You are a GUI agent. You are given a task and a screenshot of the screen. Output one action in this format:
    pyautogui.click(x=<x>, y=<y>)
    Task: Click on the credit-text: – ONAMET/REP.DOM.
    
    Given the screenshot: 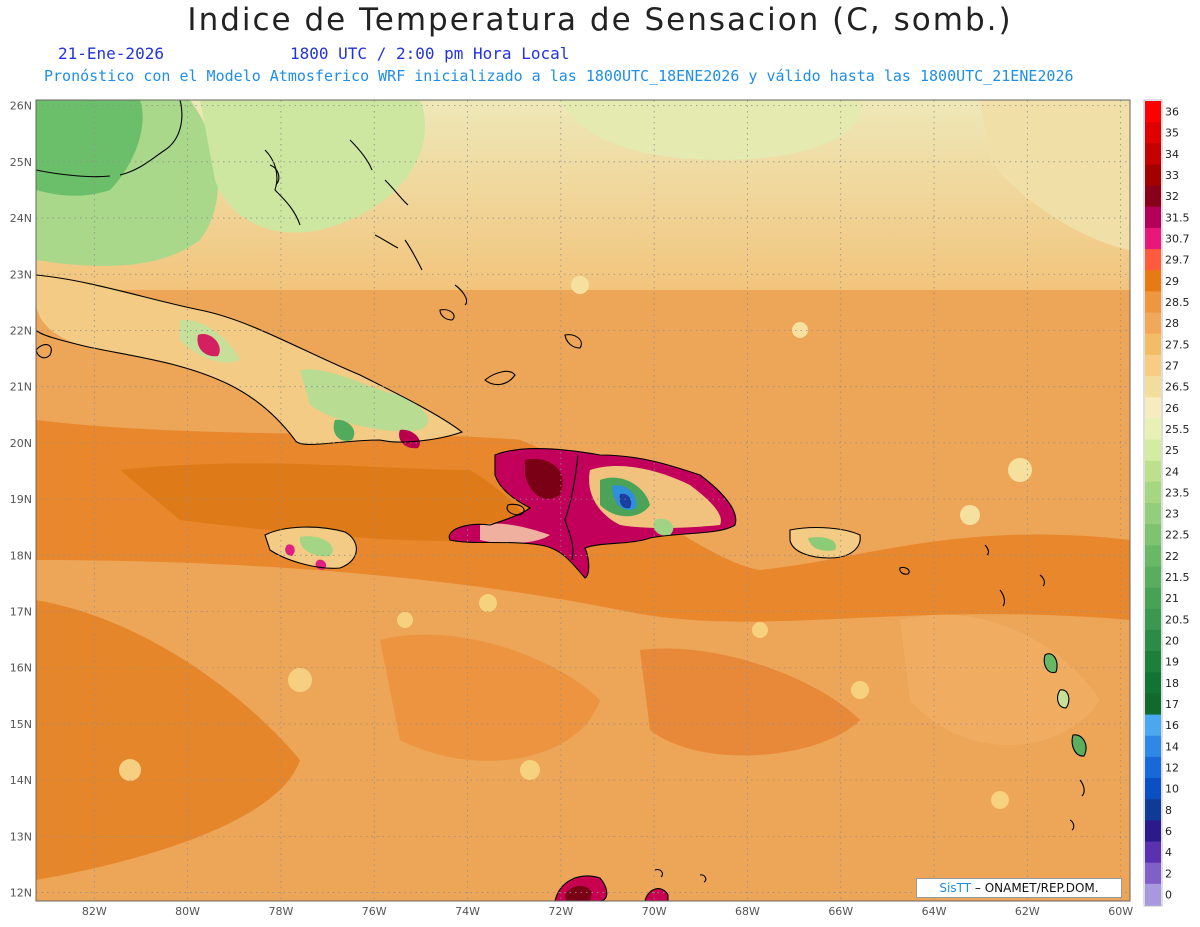 What is the action you would take?
    pyautogui.click(x=1036, y=888)
    